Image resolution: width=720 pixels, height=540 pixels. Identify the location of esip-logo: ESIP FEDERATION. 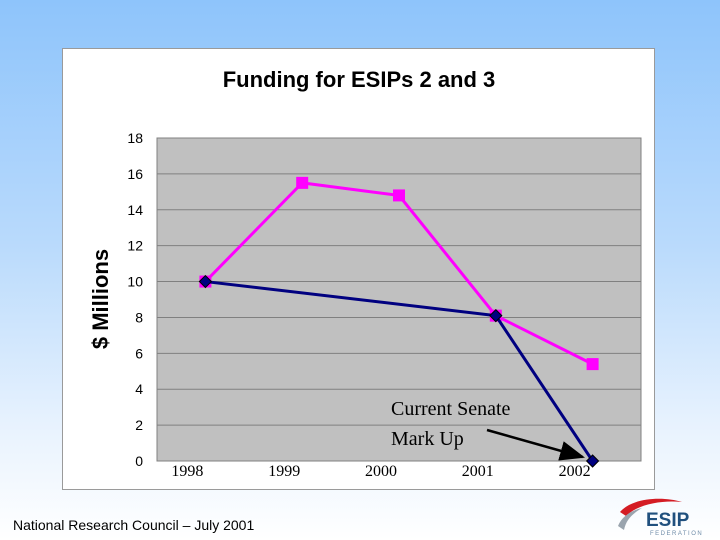
(660, 517).